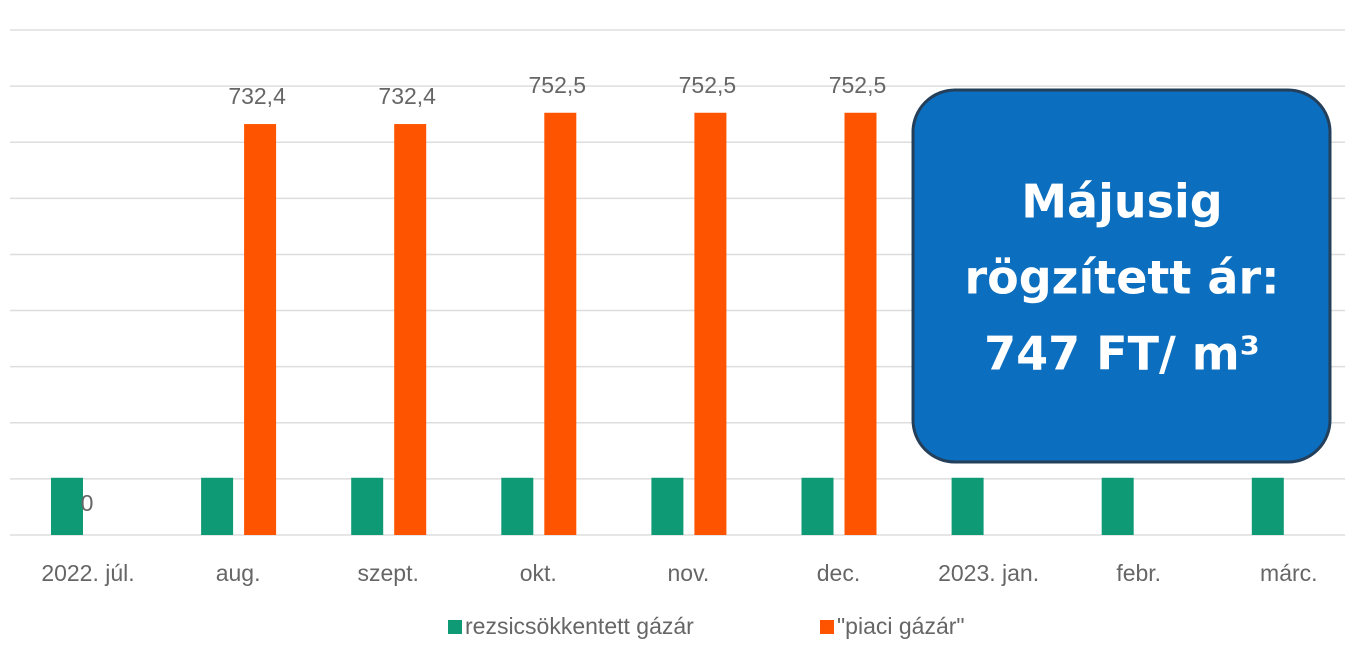 The width and height of the screenshot is (1357, 645). Describe the element at coordinates (579, 626) in the screenshot. I see `legend-label: rezsicsökkentett gázár` at that location.